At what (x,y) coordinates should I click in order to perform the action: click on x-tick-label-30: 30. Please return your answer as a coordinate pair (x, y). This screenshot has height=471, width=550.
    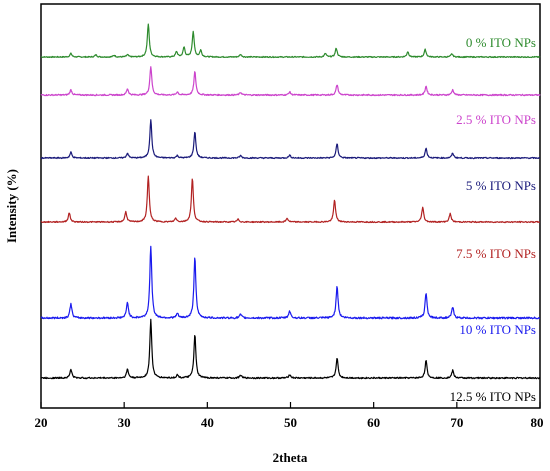
    Looking at the image, I should click on (124, 422).